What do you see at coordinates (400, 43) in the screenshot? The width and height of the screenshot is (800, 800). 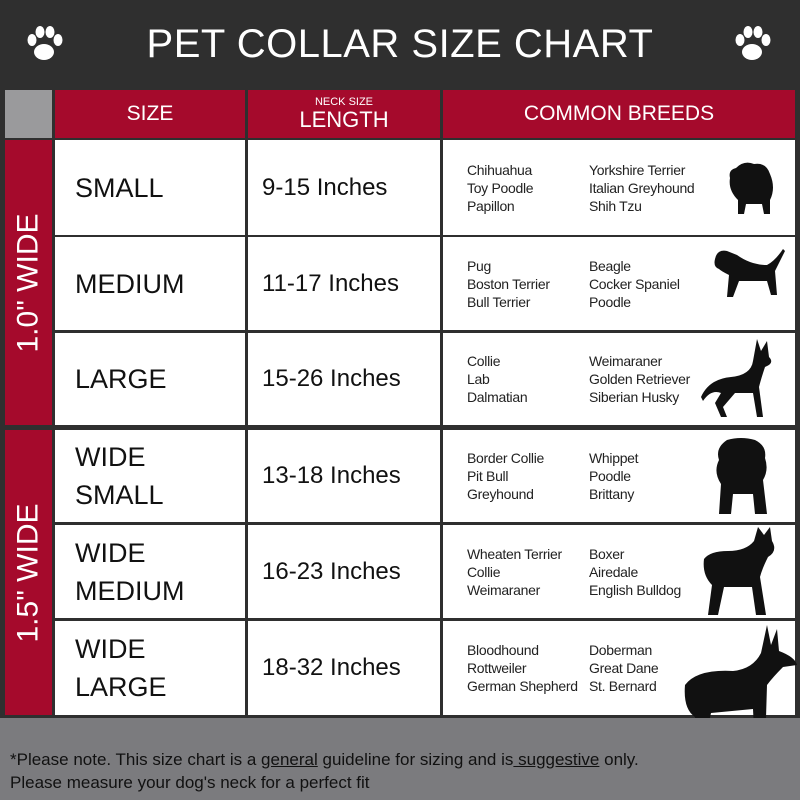 I see `page-title: PET COLLAR SIZE CHART` at bounding box center [400, 43].